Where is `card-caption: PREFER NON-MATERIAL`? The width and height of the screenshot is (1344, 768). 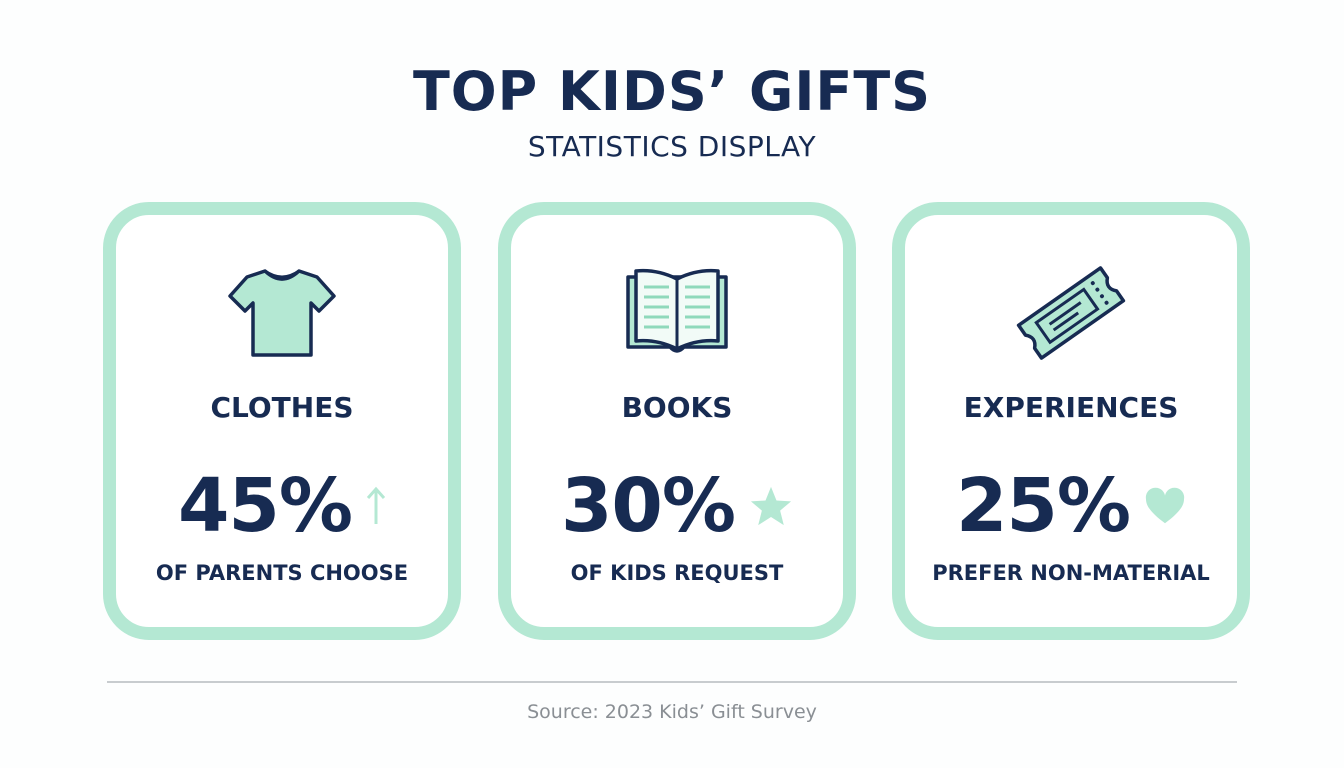 card-caption: PREFER NON-MATERIAL is located at coordinates (1071, 573).